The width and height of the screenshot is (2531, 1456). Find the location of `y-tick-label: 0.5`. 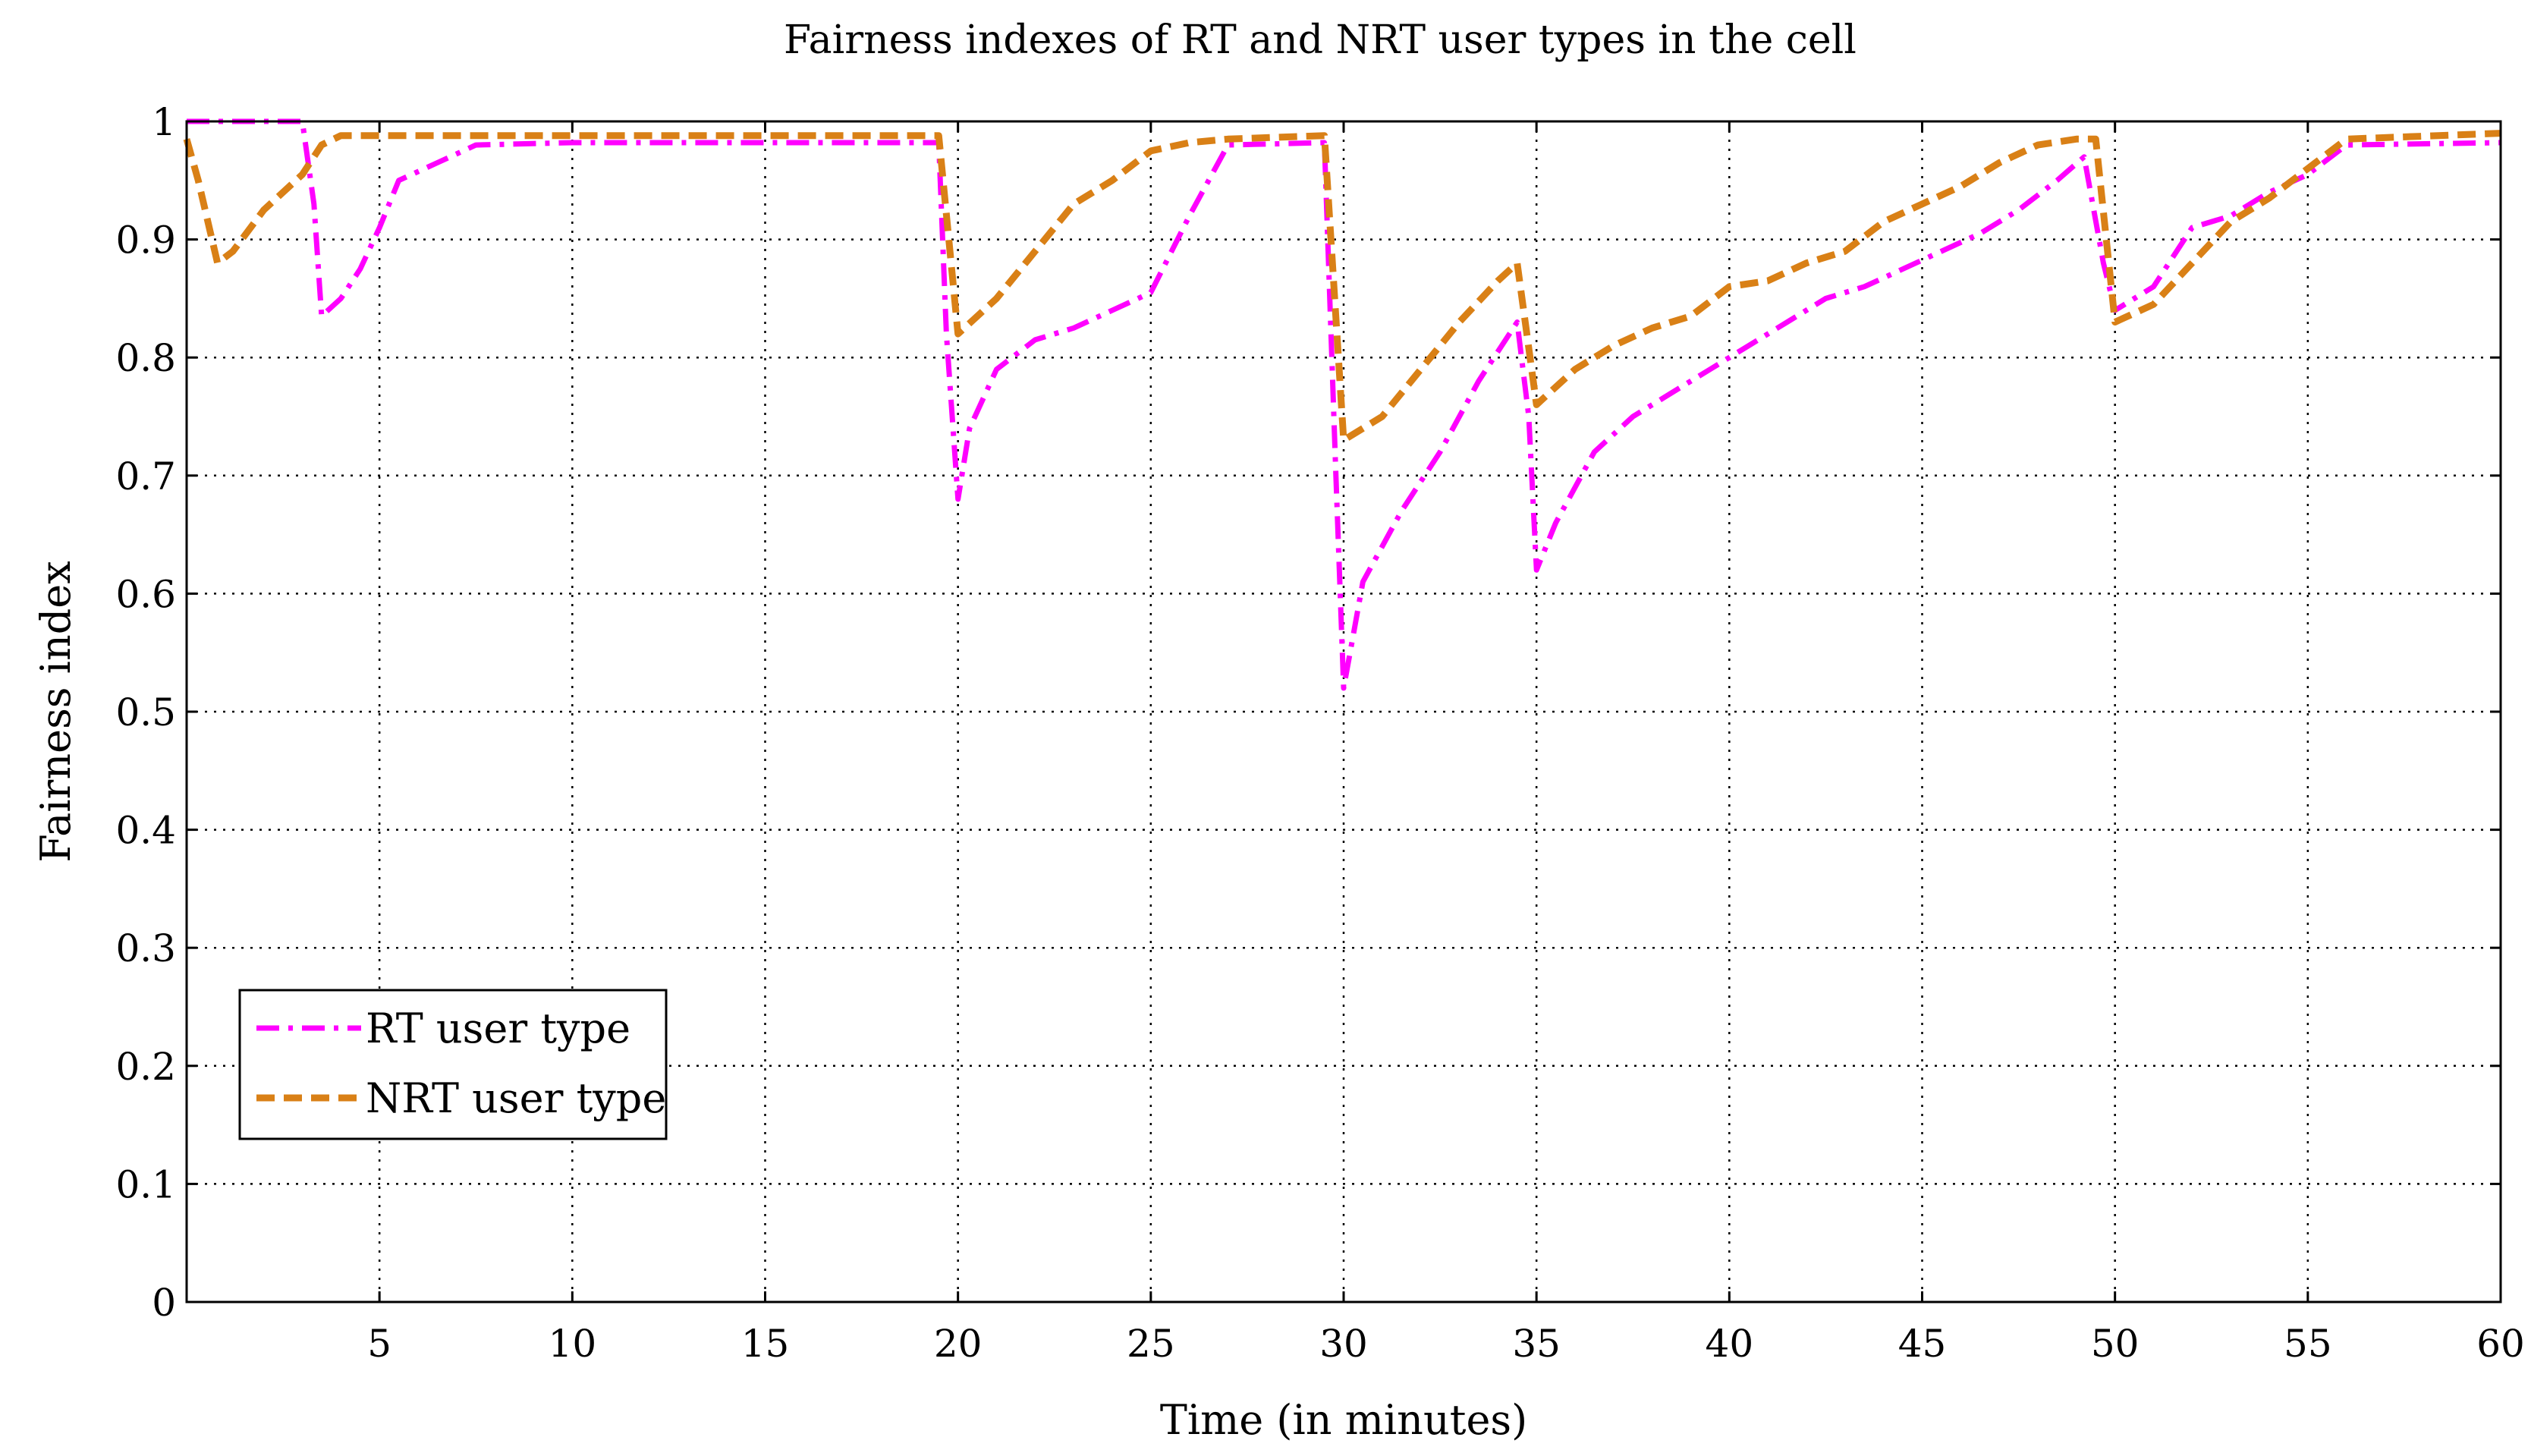

y-tick-label: 0.5 is located at coordinates (145, 712).